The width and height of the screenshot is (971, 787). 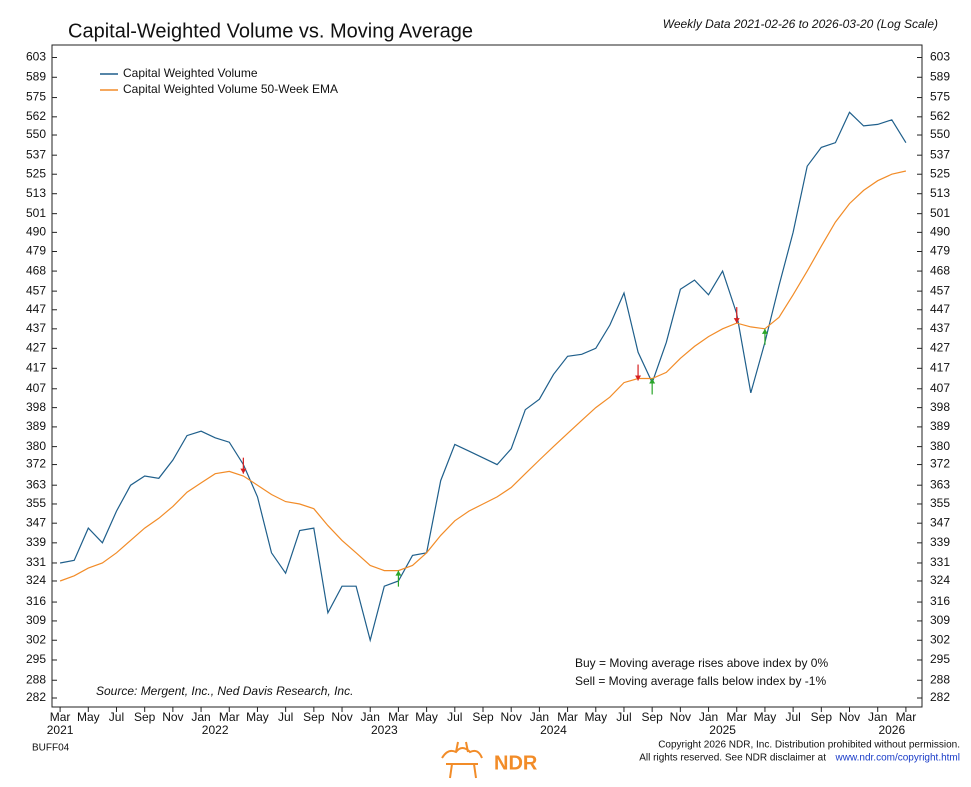 I want to click on y2-tick-label: 513, so click(x=940, y=193).